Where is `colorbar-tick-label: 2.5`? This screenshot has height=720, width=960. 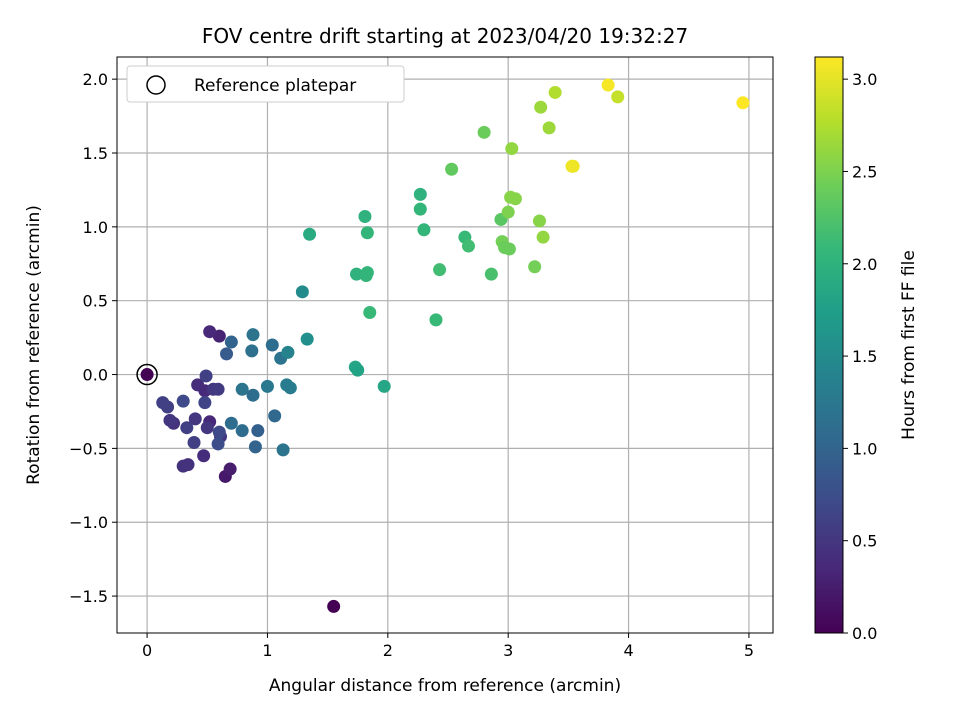 colorbar-tick-label: 2.5 is located at coordinates (864, 171).